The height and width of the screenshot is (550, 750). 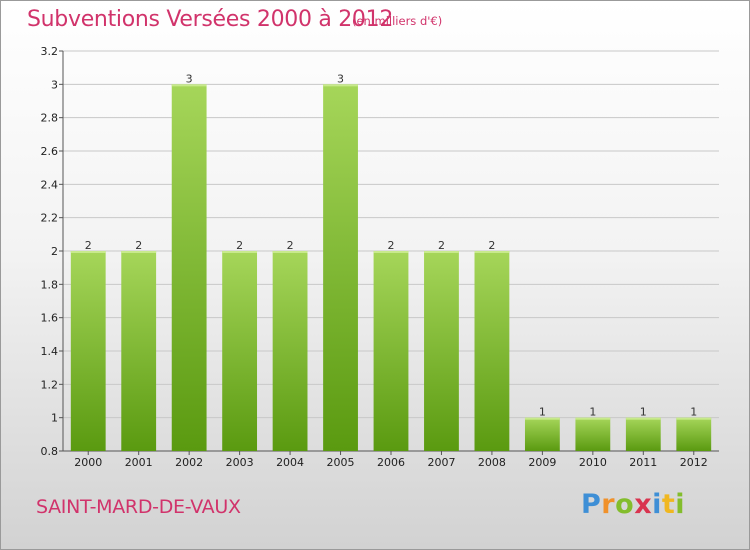 What do you see at coordinates (290, 462) in the screenshot?
I see `x-tick-label: 2004` at bounding box center [290, 462].